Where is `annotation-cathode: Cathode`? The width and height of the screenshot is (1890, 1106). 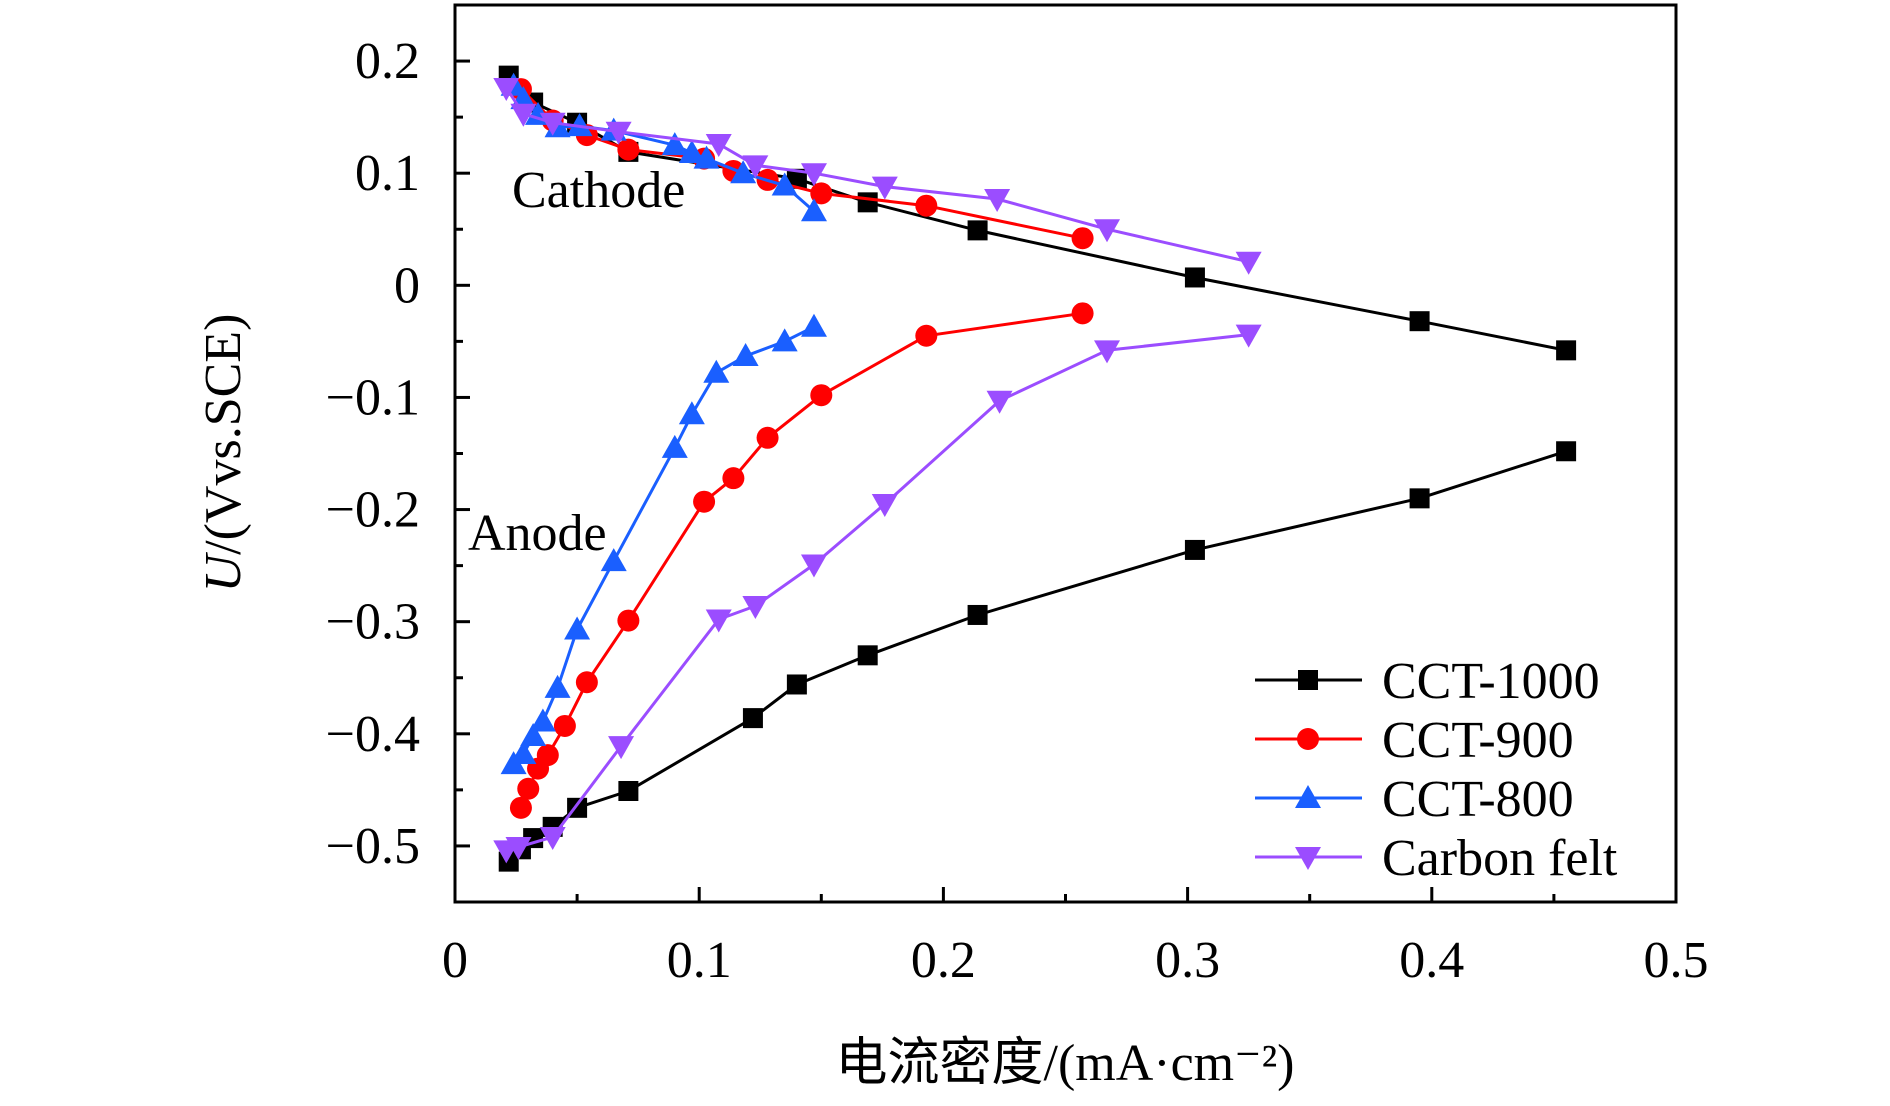
annotation-cathode: Cathode is located at coordinates (598, 190).